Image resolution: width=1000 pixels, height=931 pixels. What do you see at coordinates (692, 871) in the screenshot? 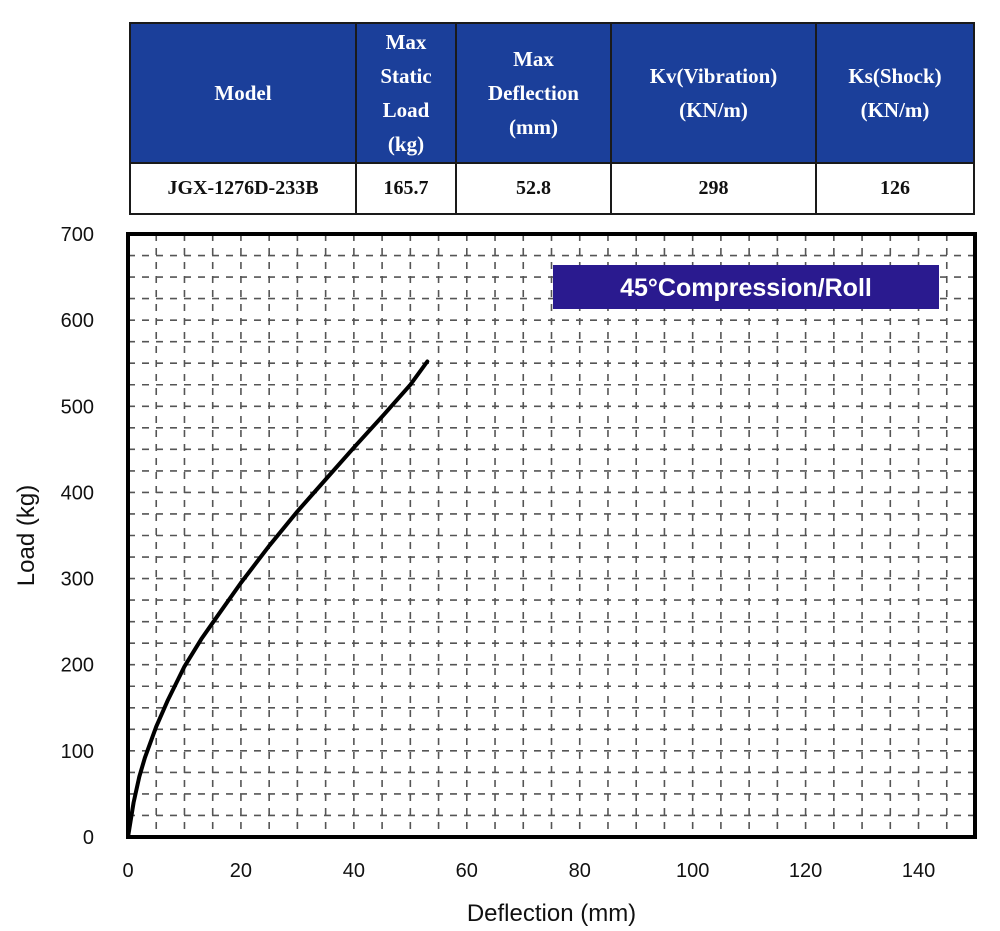
I see `x-tick-label: 100` at bounding box center [692, 871].